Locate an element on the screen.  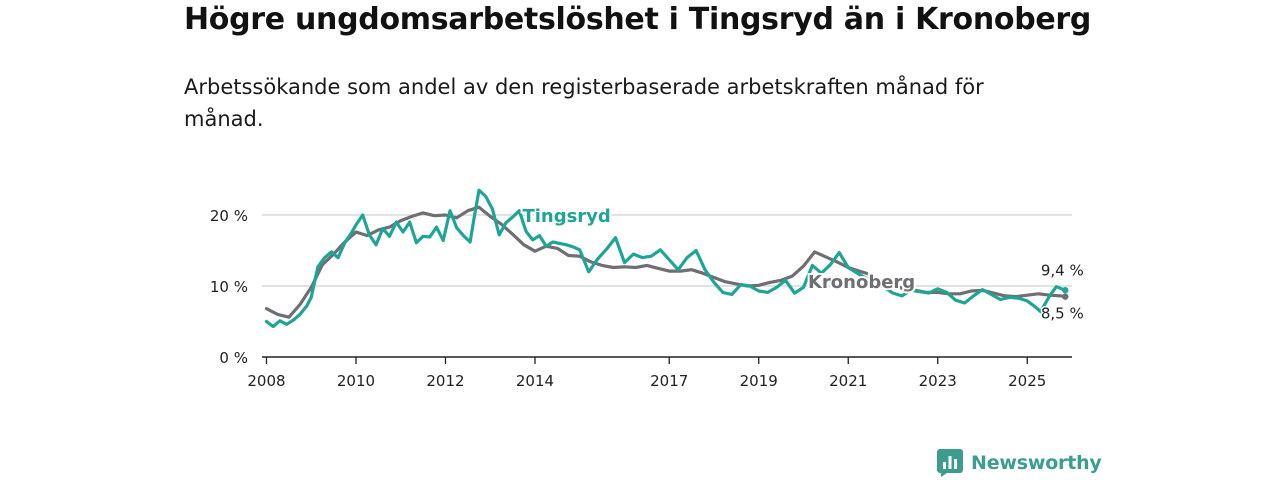
series-label-tingsryd: Tingsryd is located at coordinates (566, 216).